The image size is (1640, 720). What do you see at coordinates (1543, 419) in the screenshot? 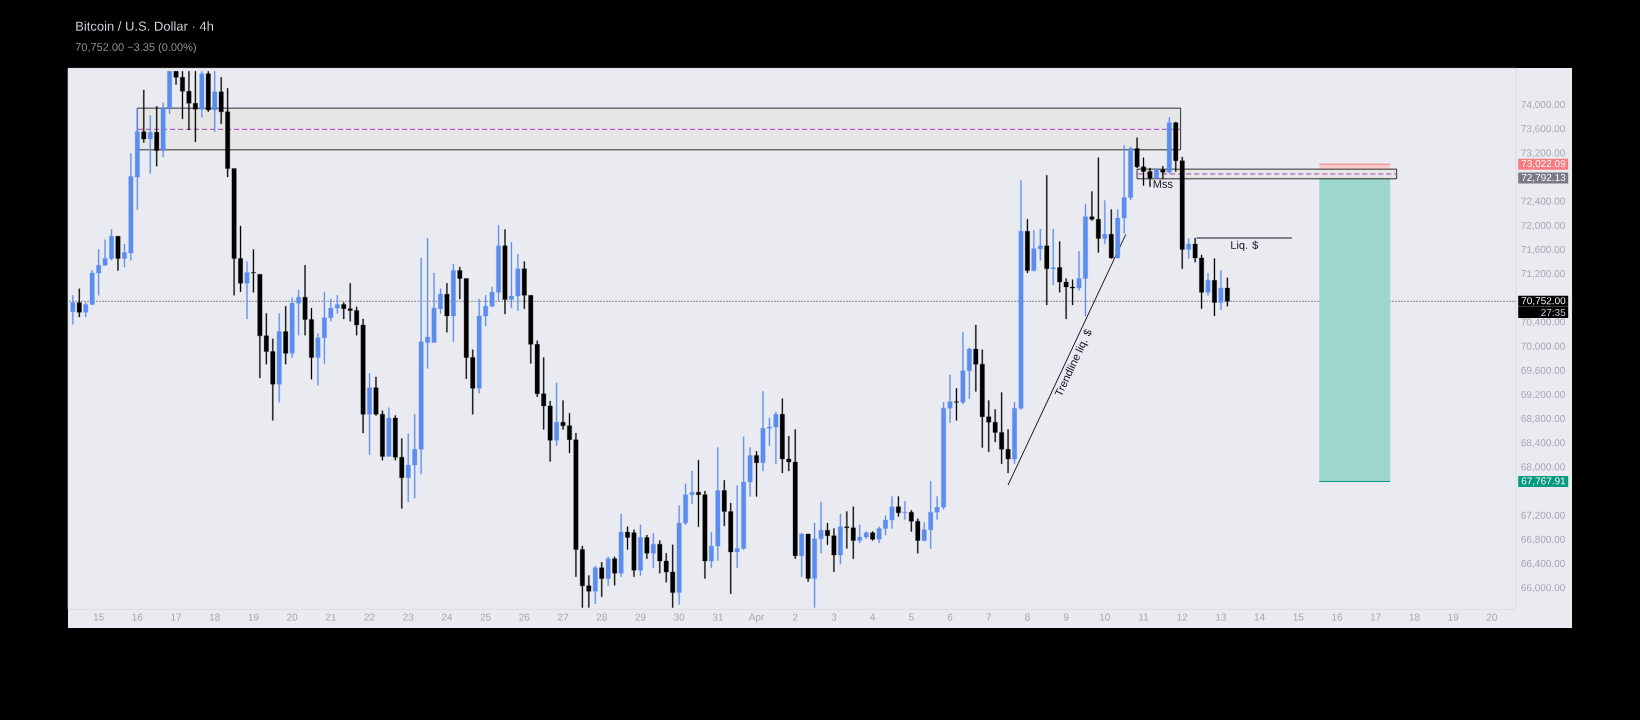
I see `y-tick-label: 68,800.00` at bounding box center [1543, 419].